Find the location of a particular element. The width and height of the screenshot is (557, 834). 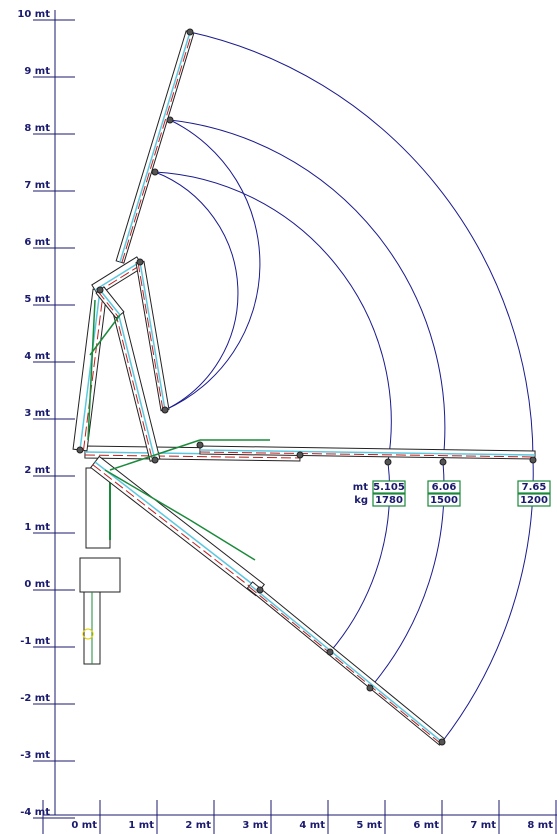

y-tick-label: -2 mt is located at coordinates (35, 698).